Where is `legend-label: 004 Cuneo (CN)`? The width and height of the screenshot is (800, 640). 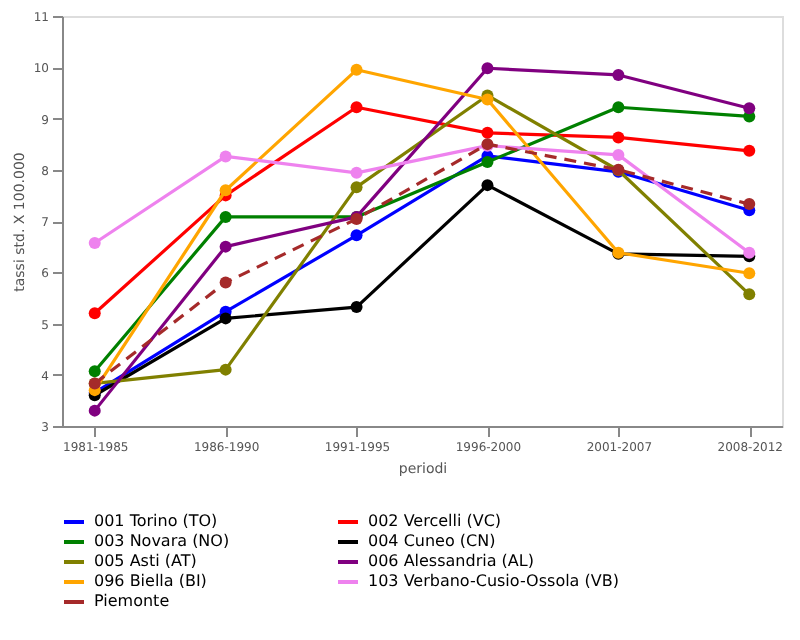 legend-label: 004 Cuneo (CN) is located at coordinates (432, 541).